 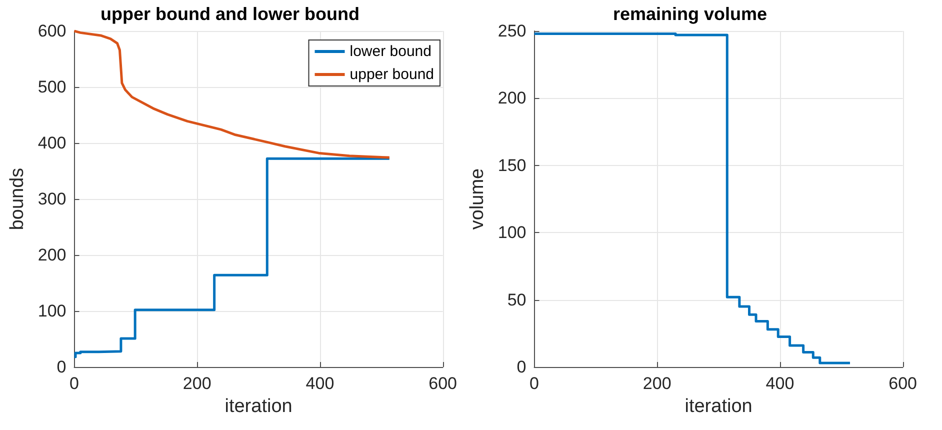 What do you see at coordinates (232, 94) in the screenshot?
I see `line-series` at bounding box center [232, 94].